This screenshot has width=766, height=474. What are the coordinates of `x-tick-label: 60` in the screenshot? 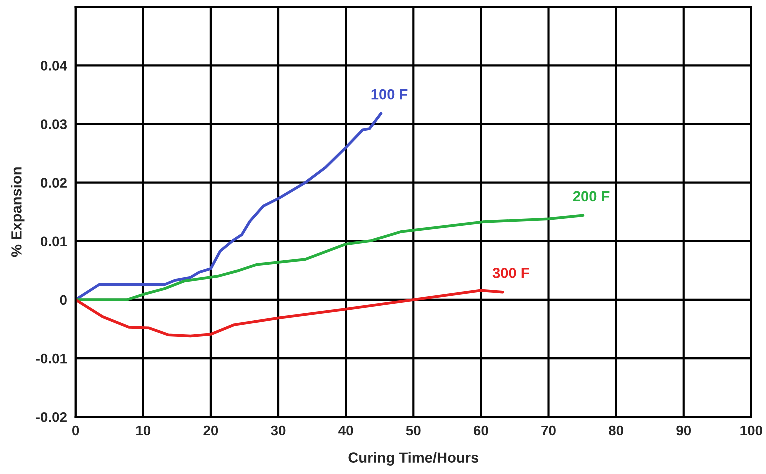 It's located at (481, 431).